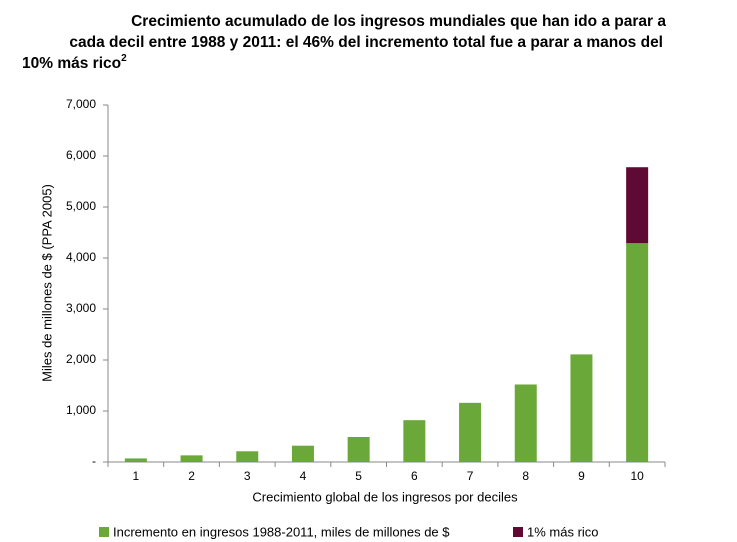 The image size is (737, 542). Describe the element at coordinates (303, 476) in the screenshot. I see `x-tick-label: 4` at that location.